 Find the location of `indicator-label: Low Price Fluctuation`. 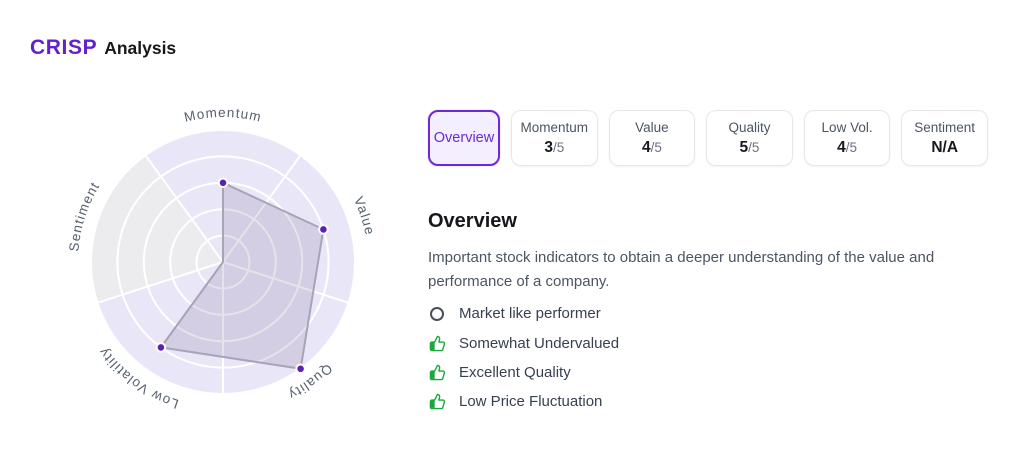

indicator-label: Low Price Fluctuation is located at coordinates (531, 402).